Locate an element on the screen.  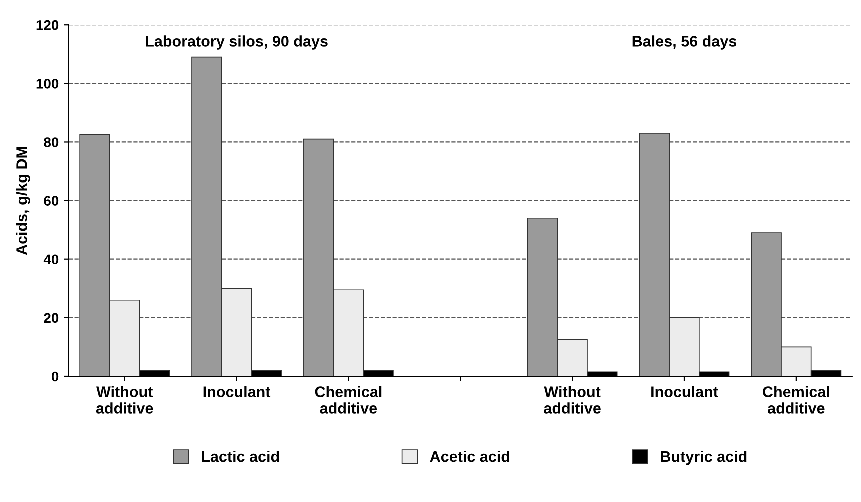
y-tick-label: 100 is located at coordinates (47, 84).